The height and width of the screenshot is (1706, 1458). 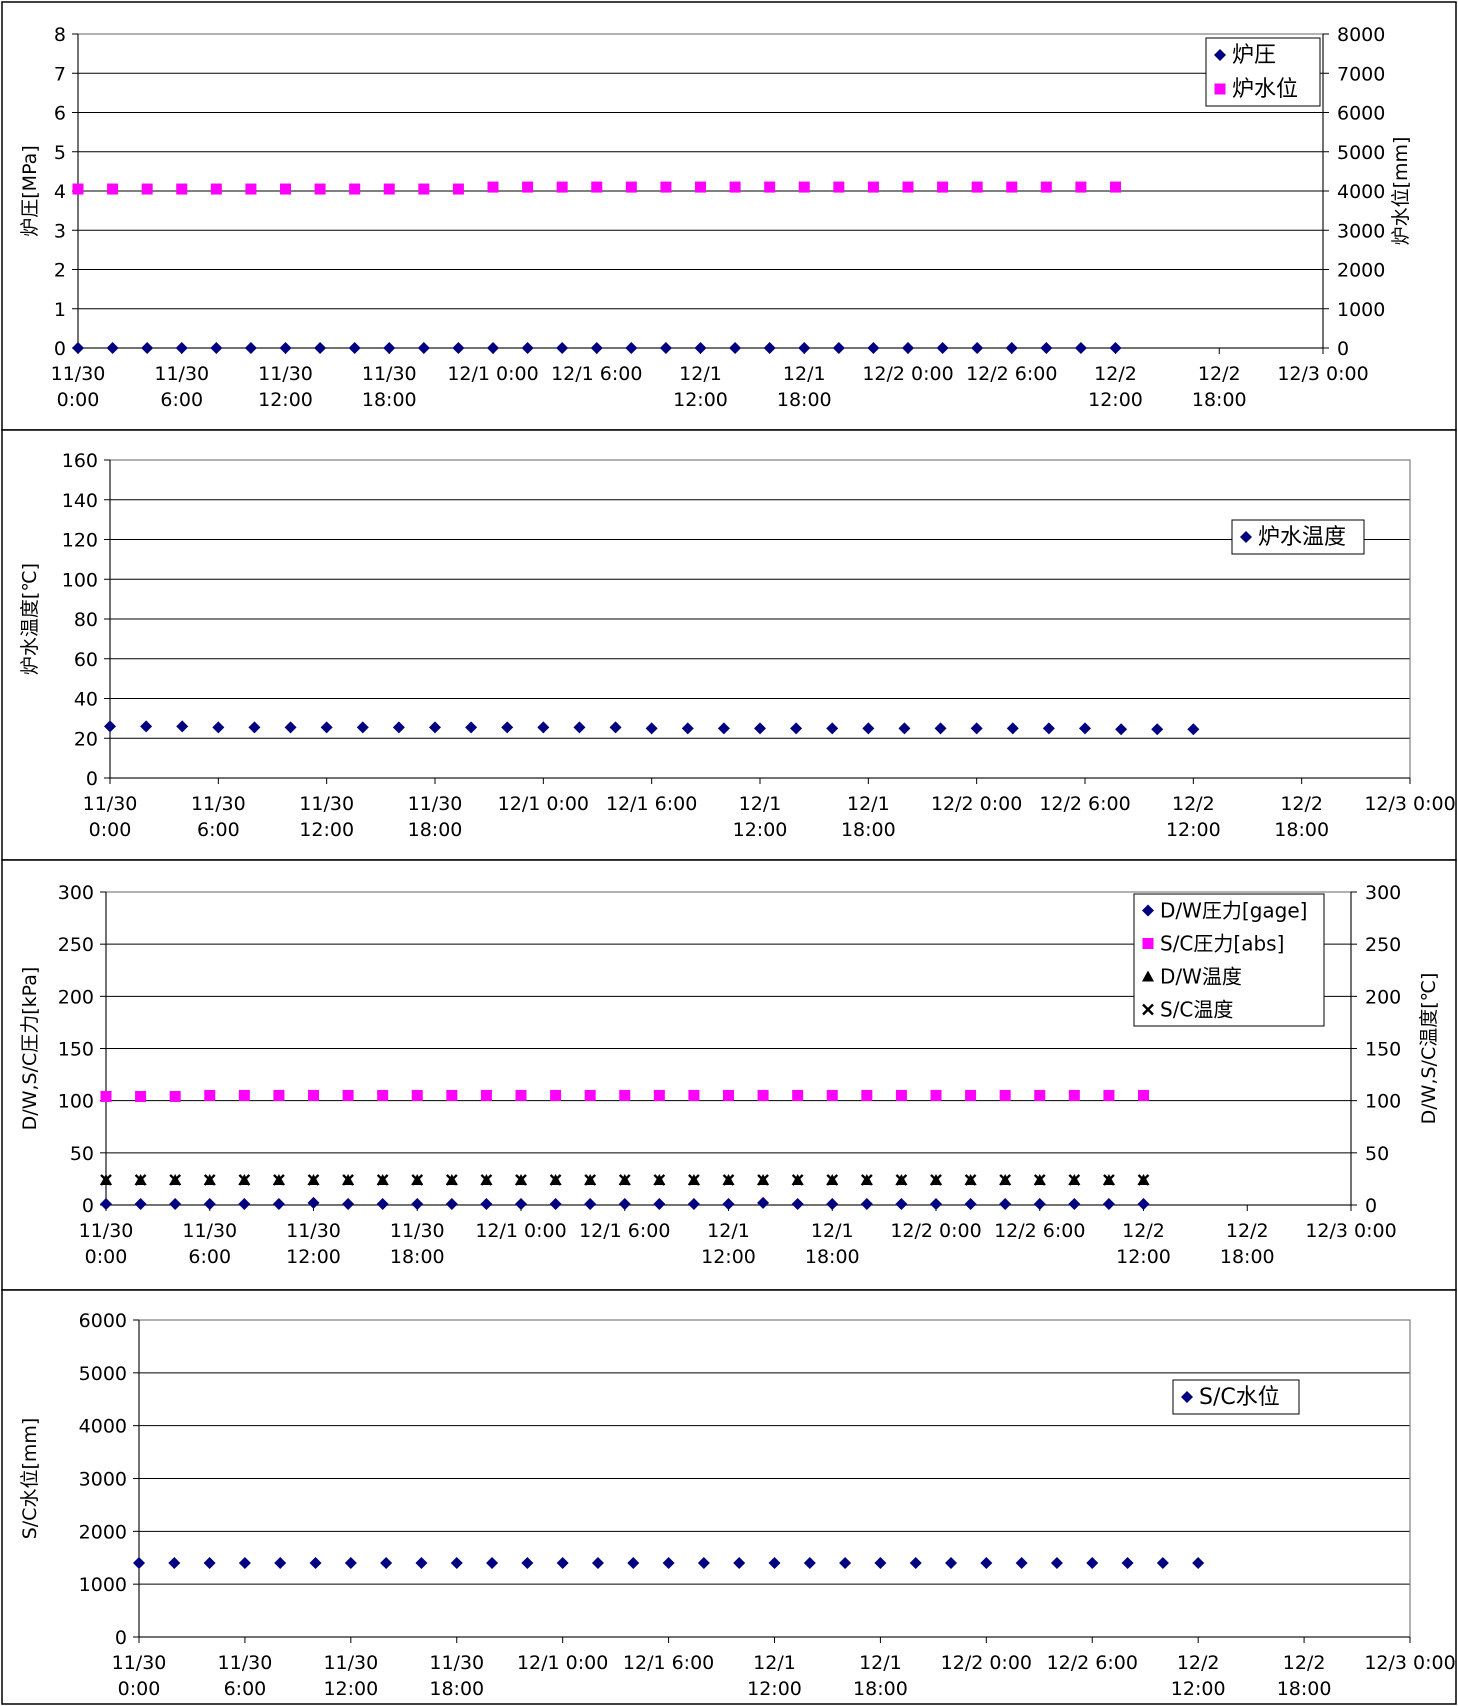 What do you see at coordinates (1383, 945) in the screenshot?
I see `y2-tick-label: 250` at bounding box center [1383, 945].